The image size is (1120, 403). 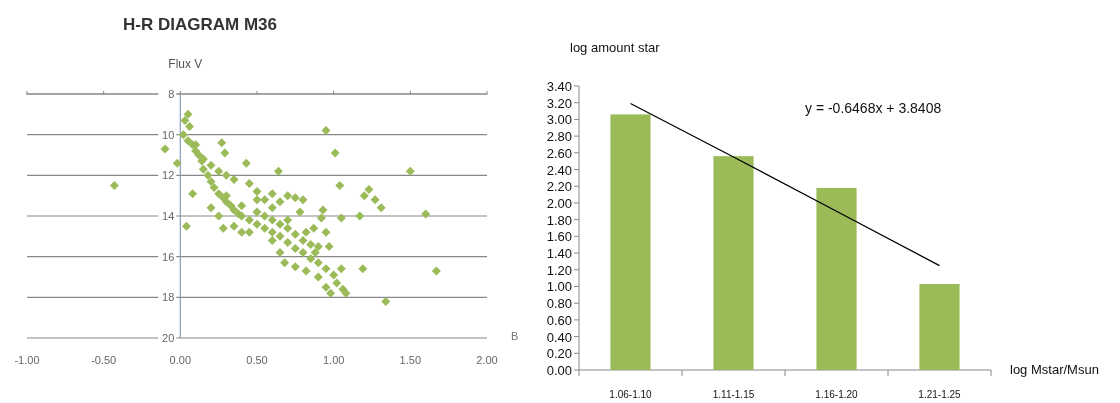 What do you see at coordinates (487, 360) in the screenshot?
I see `x-tick-label: 2.00` at bounding box center [487, 360].